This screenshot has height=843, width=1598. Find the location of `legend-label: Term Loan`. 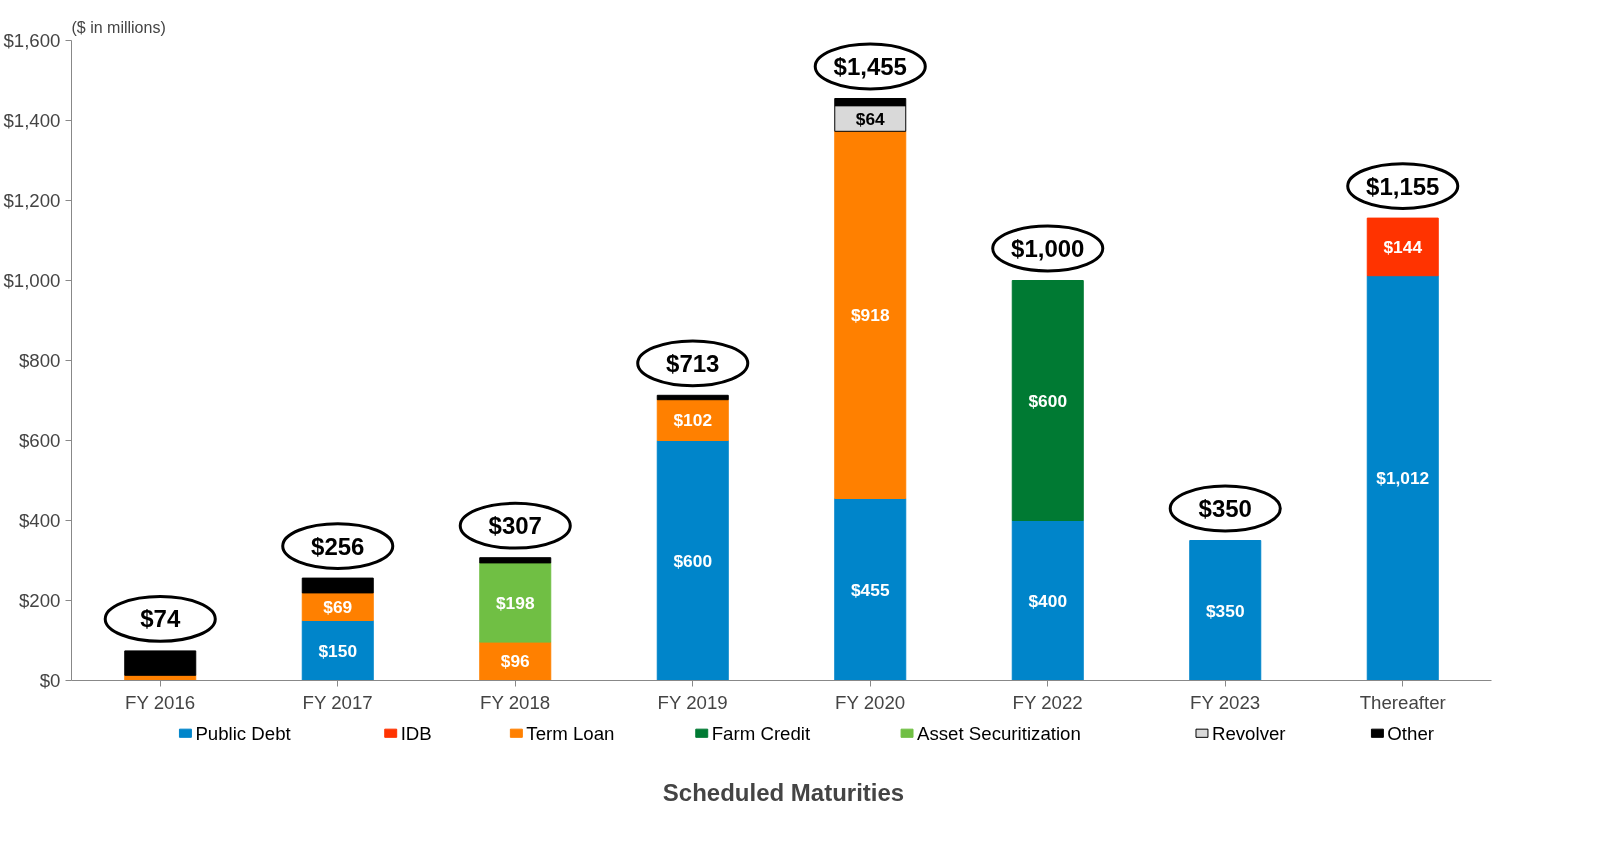

legend-label: Term Loan is located at coordinates (570, 733).